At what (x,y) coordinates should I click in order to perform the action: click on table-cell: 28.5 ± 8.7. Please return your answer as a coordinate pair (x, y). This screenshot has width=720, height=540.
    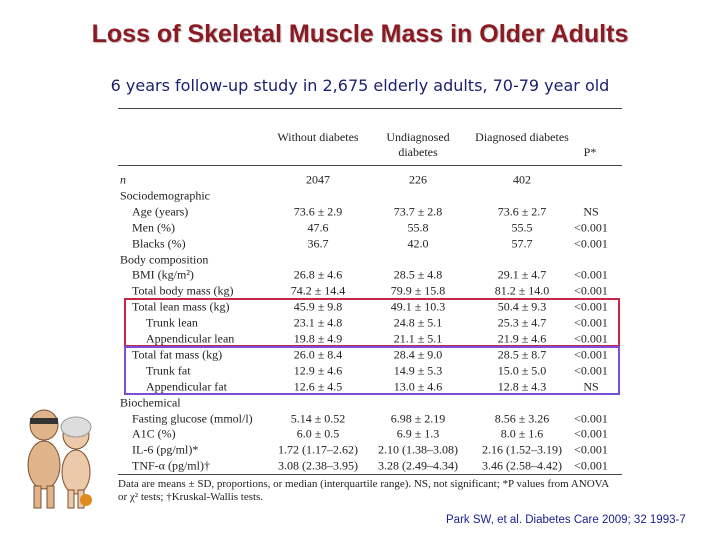
    Looking at the image, I should click on (522, 354).